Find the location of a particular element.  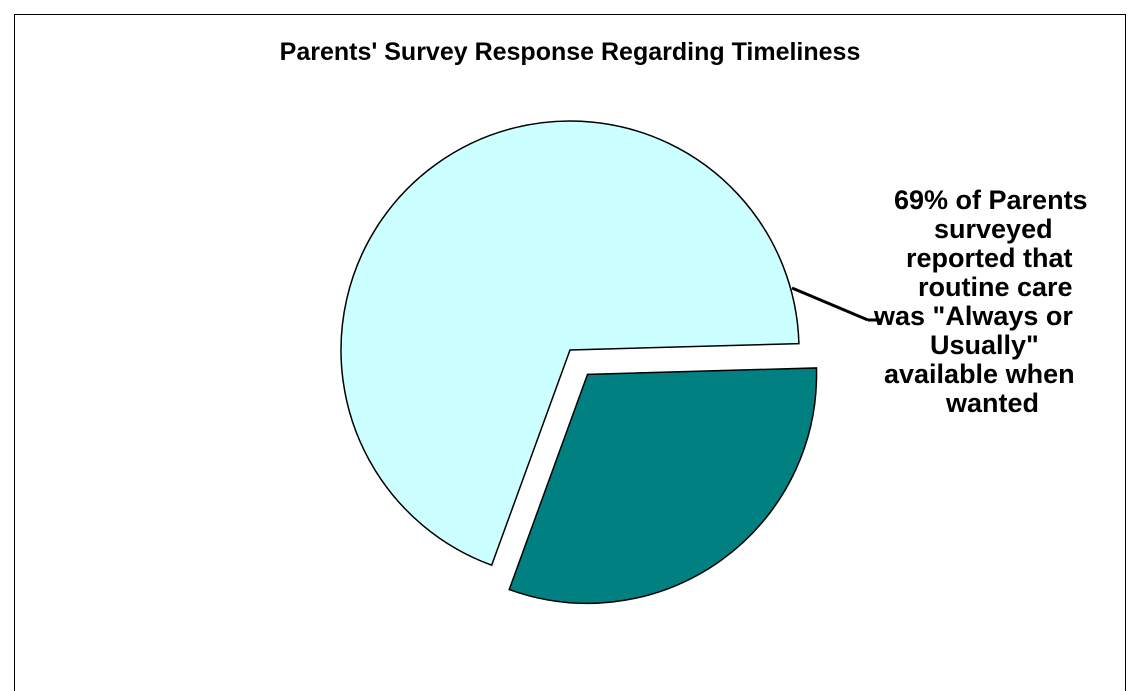

annotation-line: was "Always or is located at coordinates (973, 316).